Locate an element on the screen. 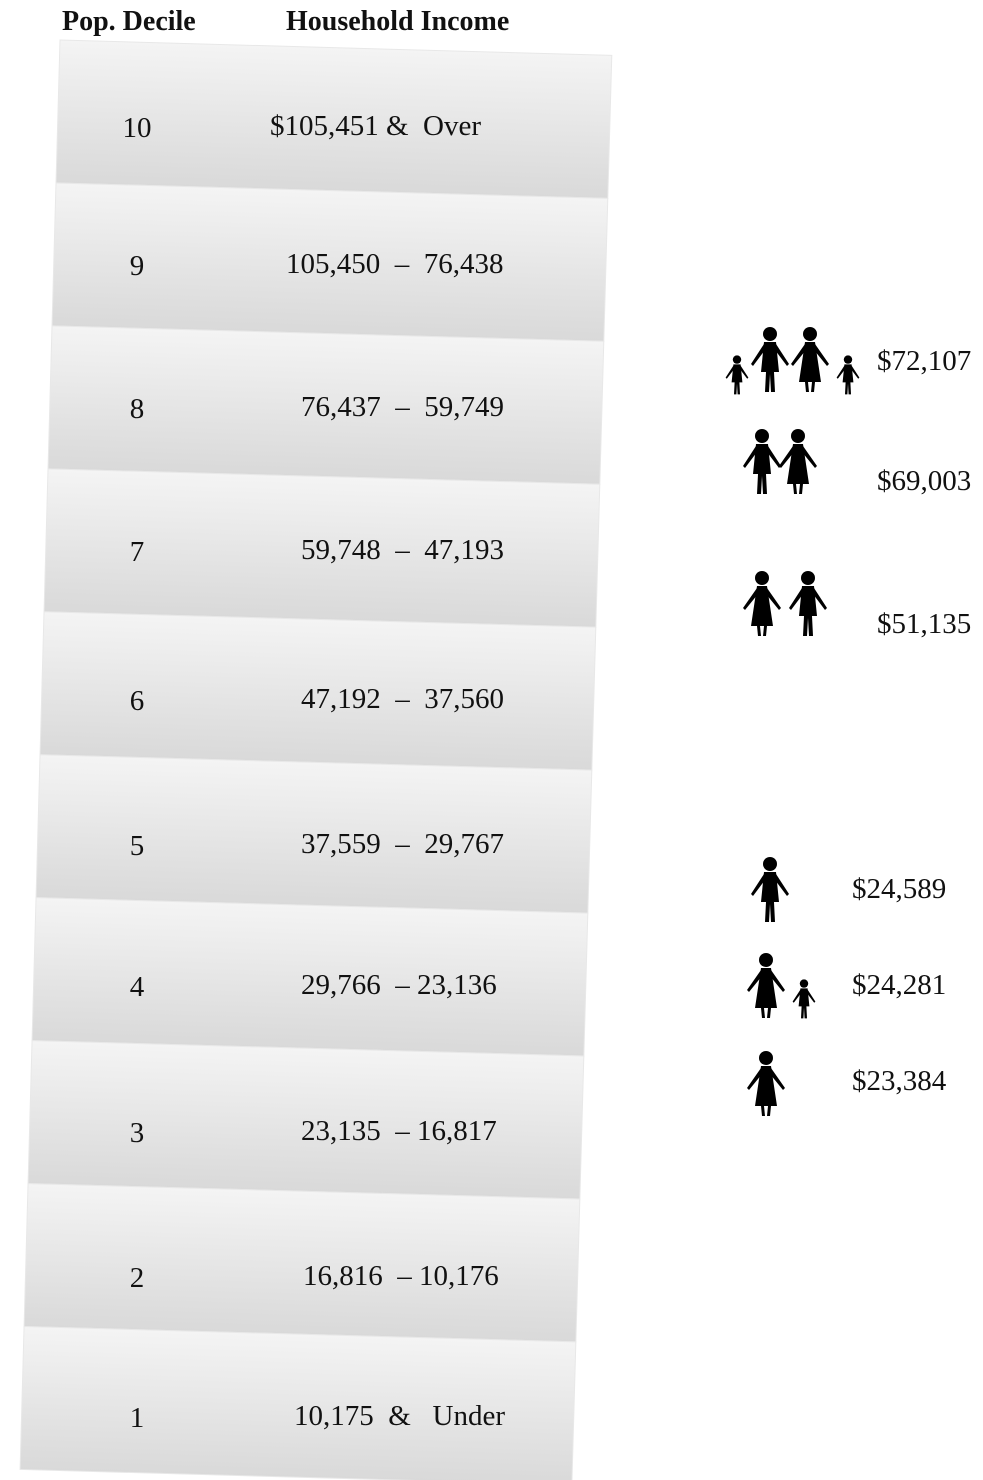 The height and width of the screenshot is (1480, 983). family-income: $24,589 is located at coordinates (899, 889).